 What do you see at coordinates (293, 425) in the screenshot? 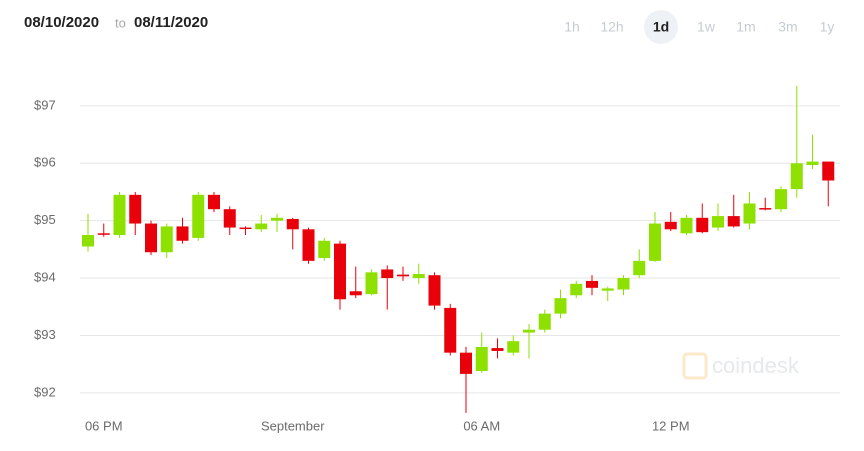
I see `x-tick-label: September` at bounding box center [293, 425].